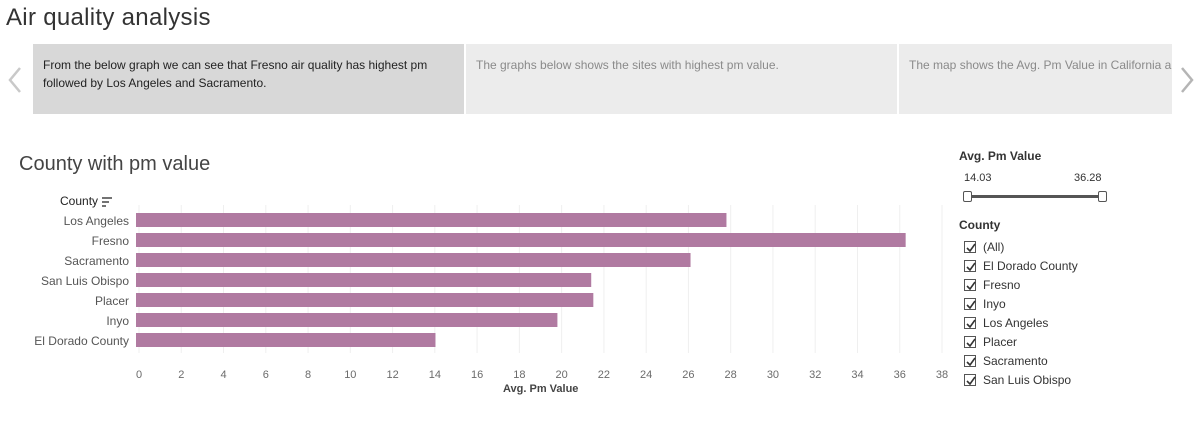 This screenshot has height=444, width=1202. What do you see at coordinates (994, 246) in the screenshot?
I see `county-filter-label: (All)` at bounding box center [994, 246].